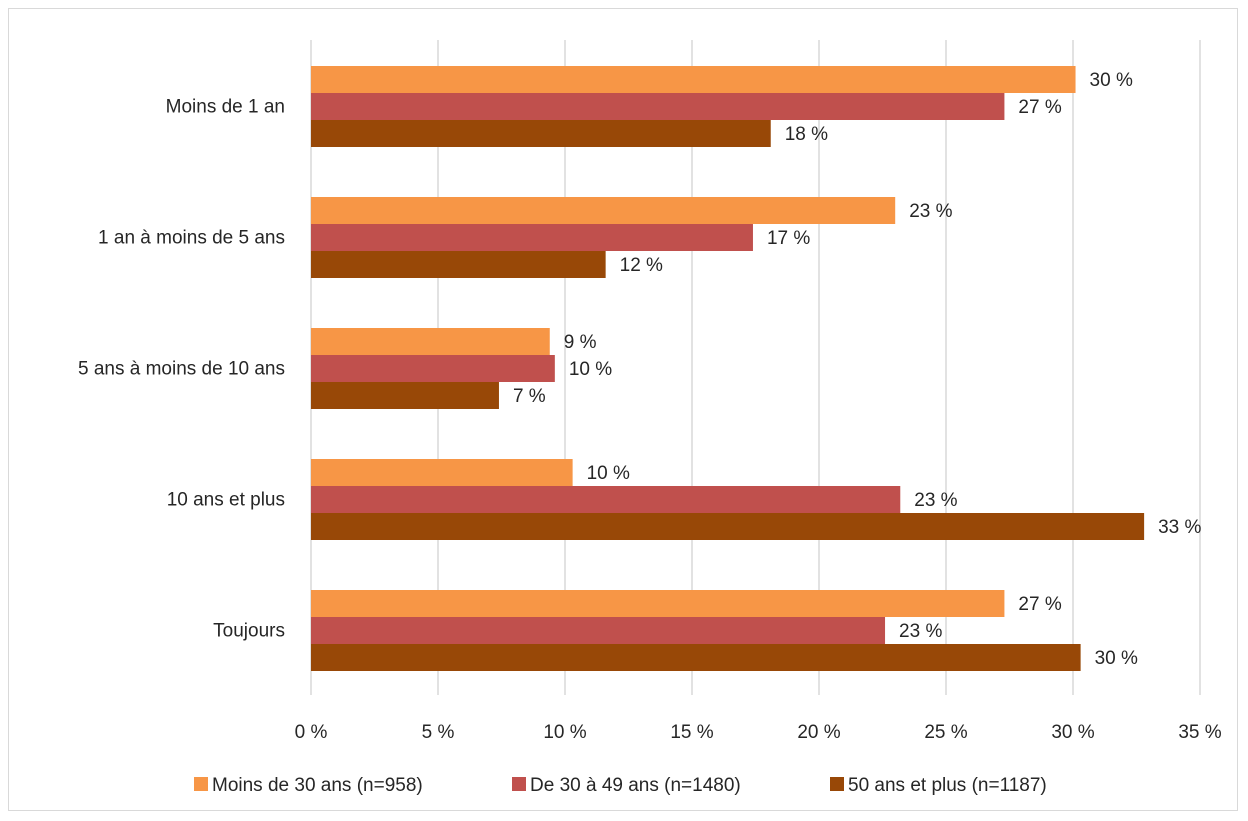  I want to click on x-tick-label: 15 %, so click(691, 732).